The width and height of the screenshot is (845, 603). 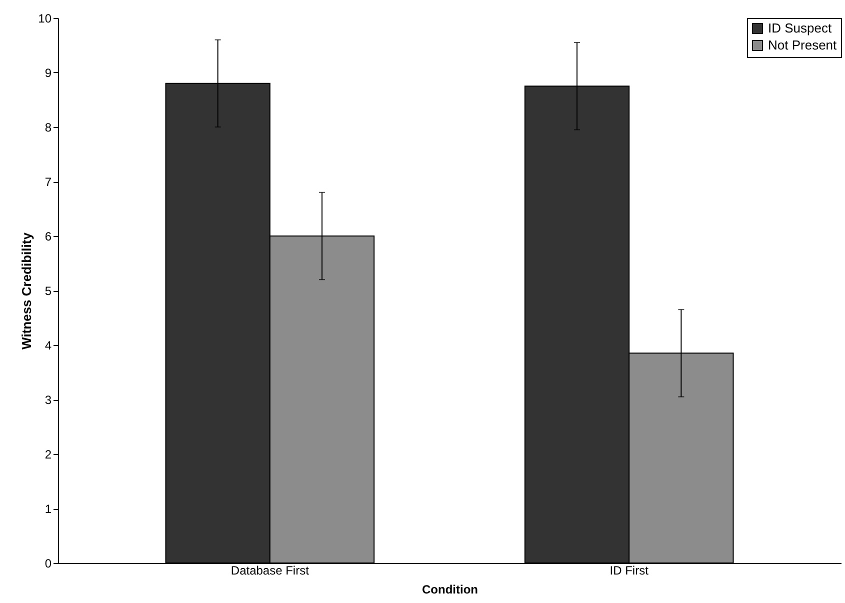 I want to click on y-tick-label: 5, so click(x=48, y=291).